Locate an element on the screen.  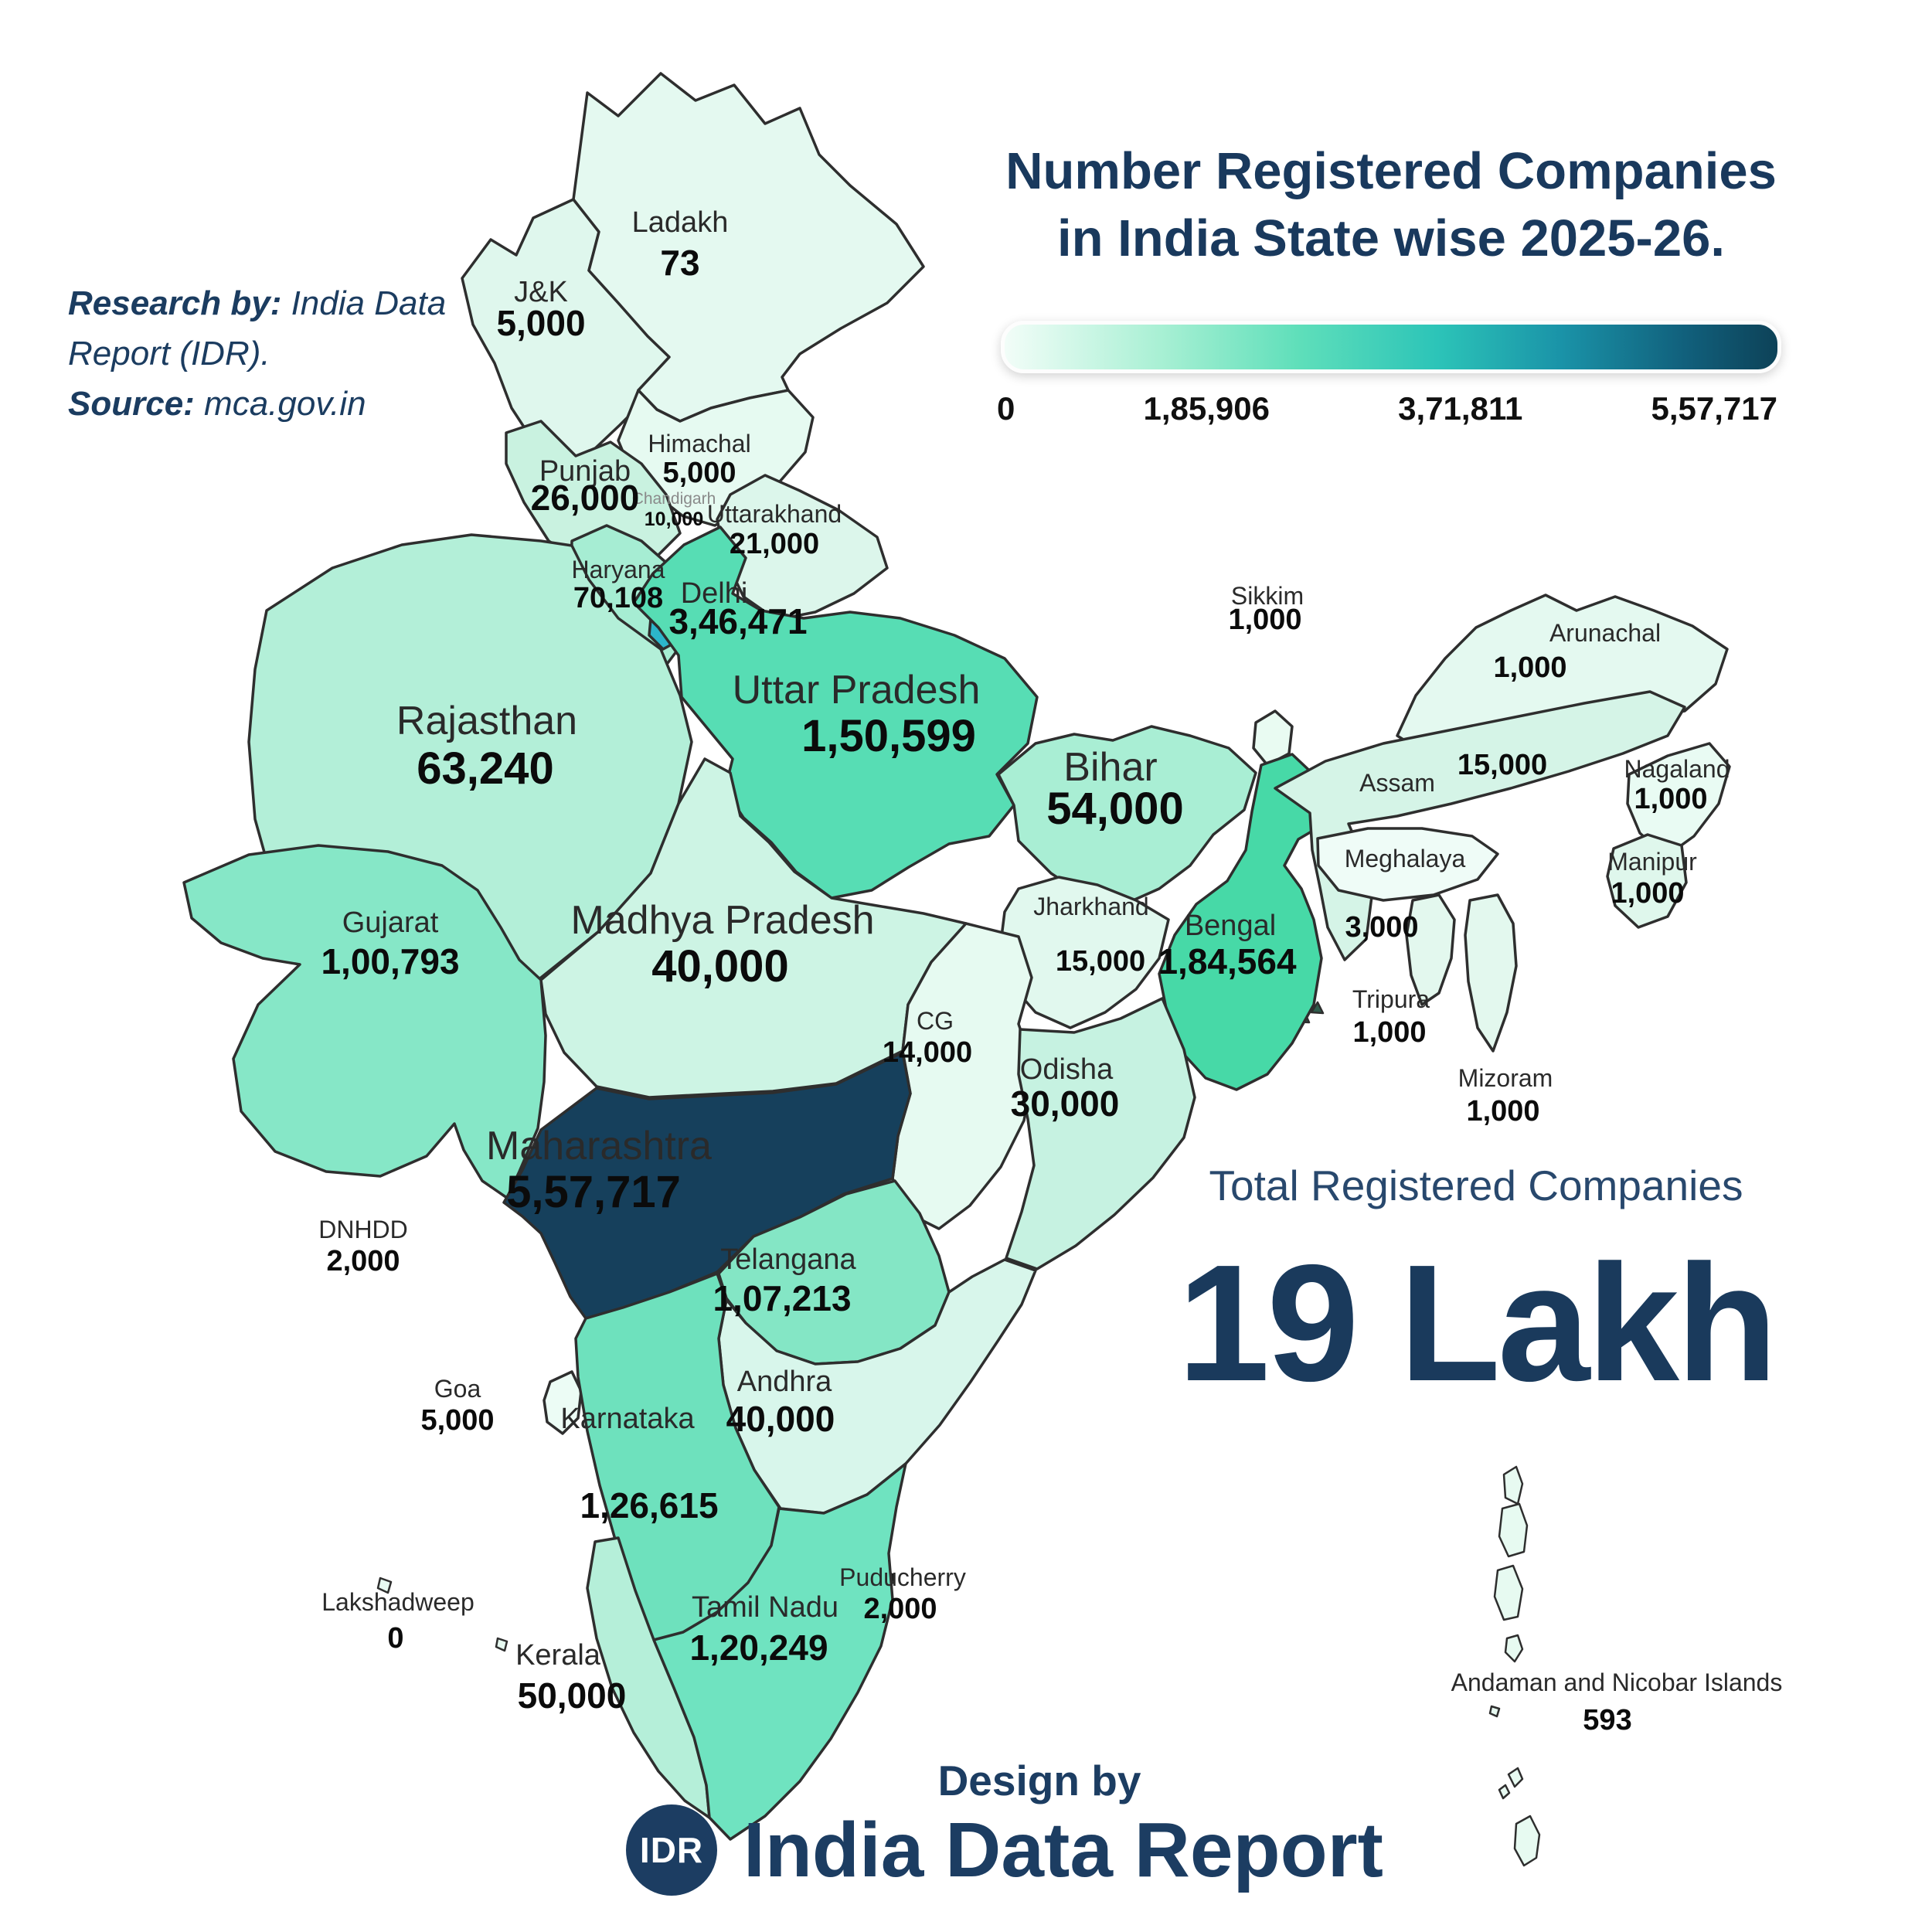
legend-tick-1: 1,85,906 is located at coordinates (1206, 408).